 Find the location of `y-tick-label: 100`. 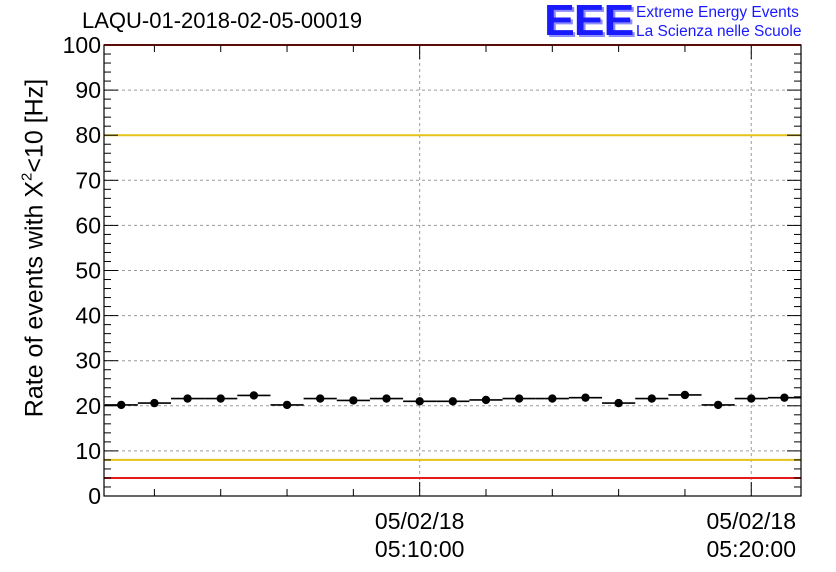

y-tick-label: 100 is located at coordinates (82, 45).